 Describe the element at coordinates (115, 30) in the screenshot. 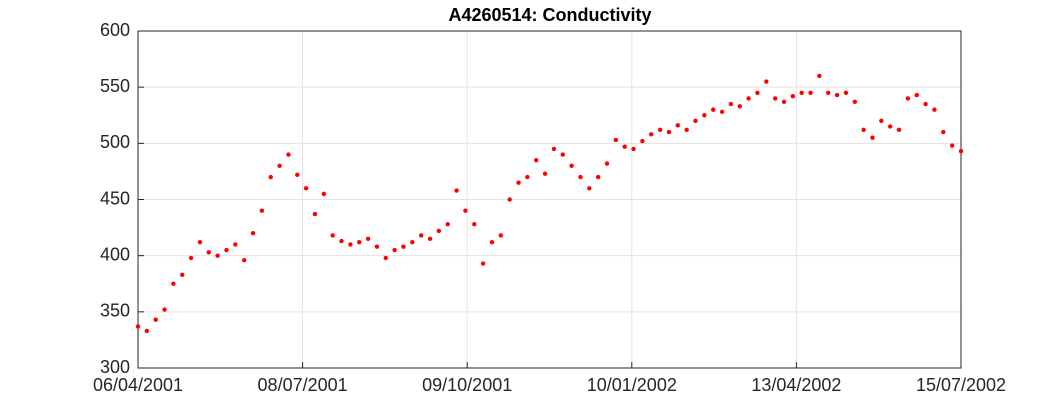

I see `y-tick-label: 600` at that location.